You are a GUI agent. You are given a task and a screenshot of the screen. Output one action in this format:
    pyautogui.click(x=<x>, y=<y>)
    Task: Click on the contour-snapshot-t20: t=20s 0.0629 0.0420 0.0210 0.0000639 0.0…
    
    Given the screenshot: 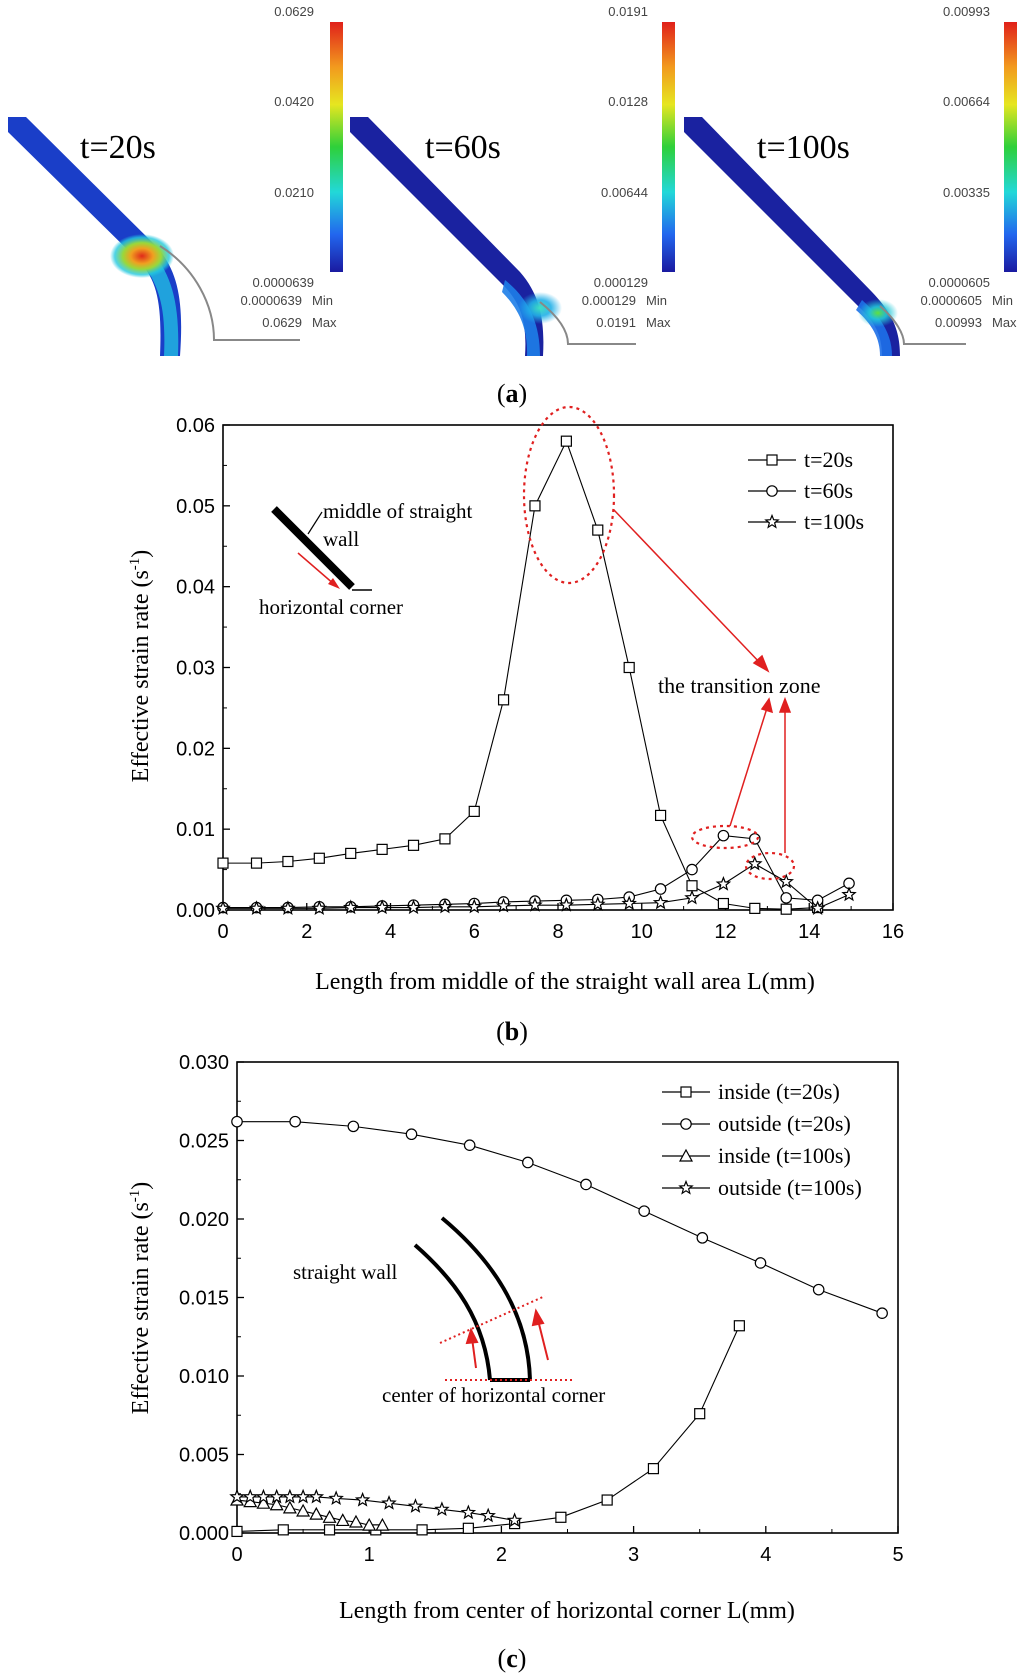 What is the action you would take?
    pyautogui.click(x=175, y=180)
    